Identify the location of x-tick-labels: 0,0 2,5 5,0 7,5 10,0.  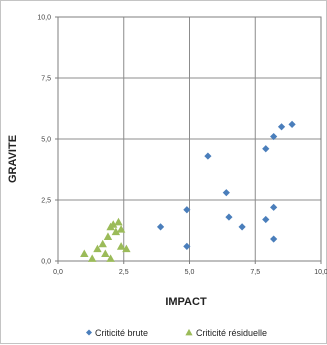
(190, 272).